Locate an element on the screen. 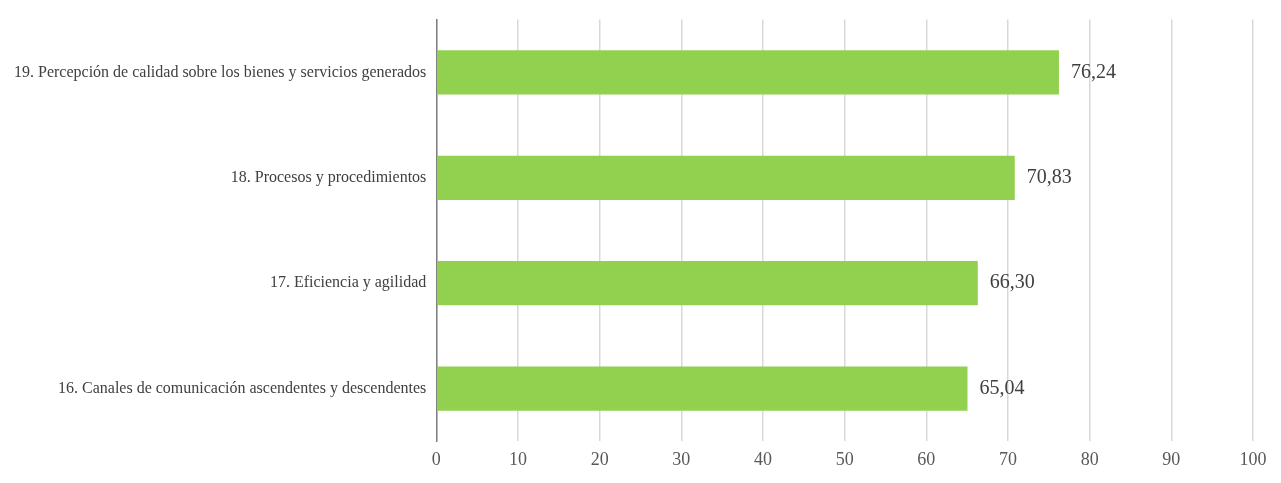 This screenshot has width=1281, height=483. y-tick-label: 17. Eficiencia y agilidad is located at coordinates (348, 282).